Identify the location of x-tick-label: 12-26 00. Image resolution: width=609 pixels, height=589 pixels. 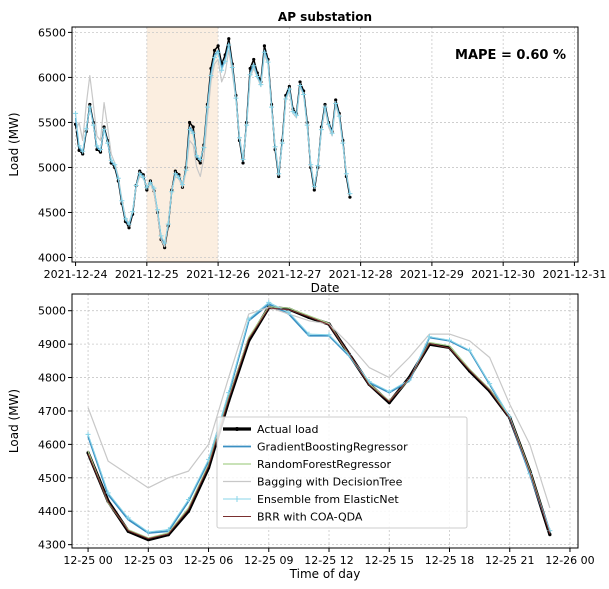
(569, 560).